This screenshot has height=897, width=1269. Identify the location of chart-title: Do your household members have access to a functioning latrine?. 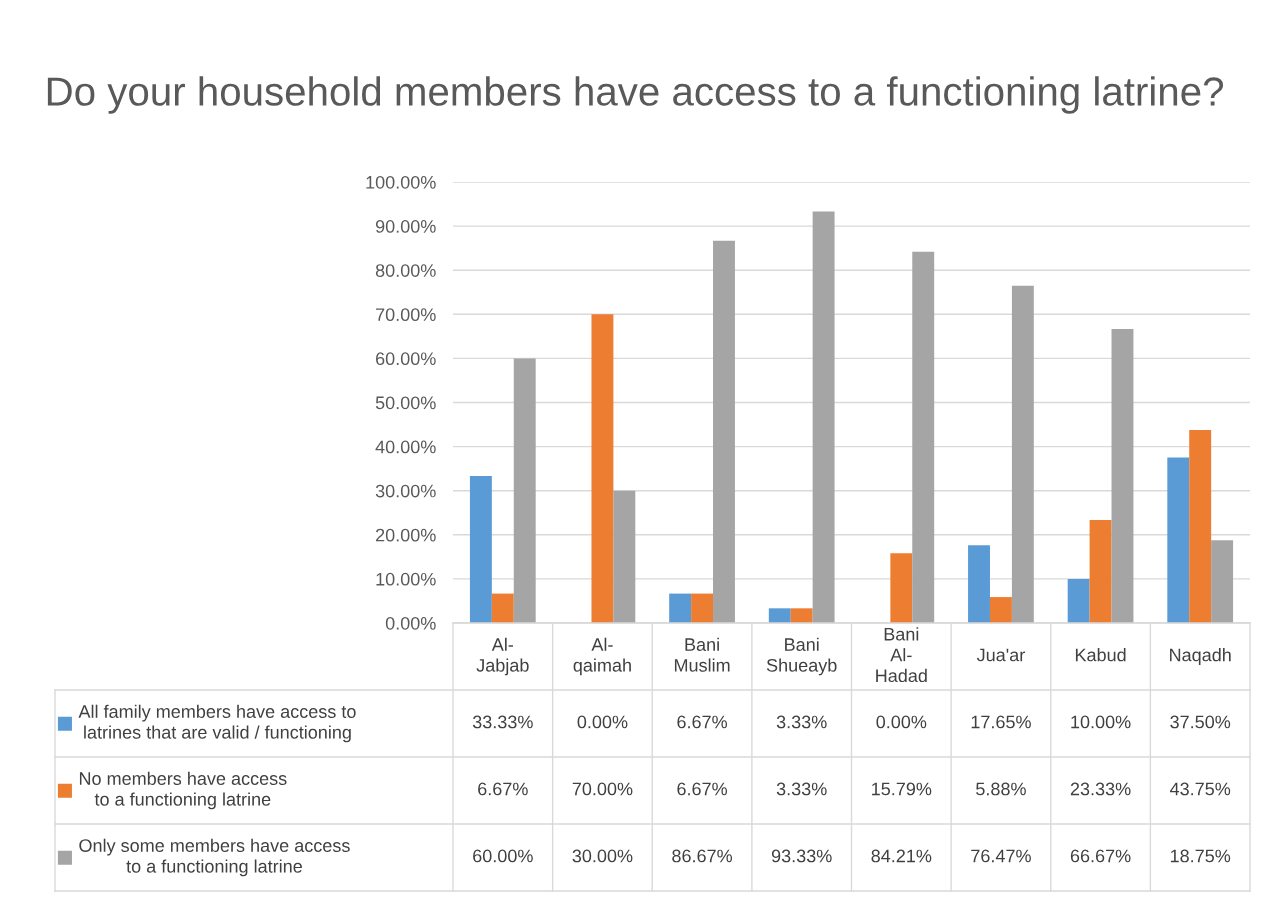
(635, 95).